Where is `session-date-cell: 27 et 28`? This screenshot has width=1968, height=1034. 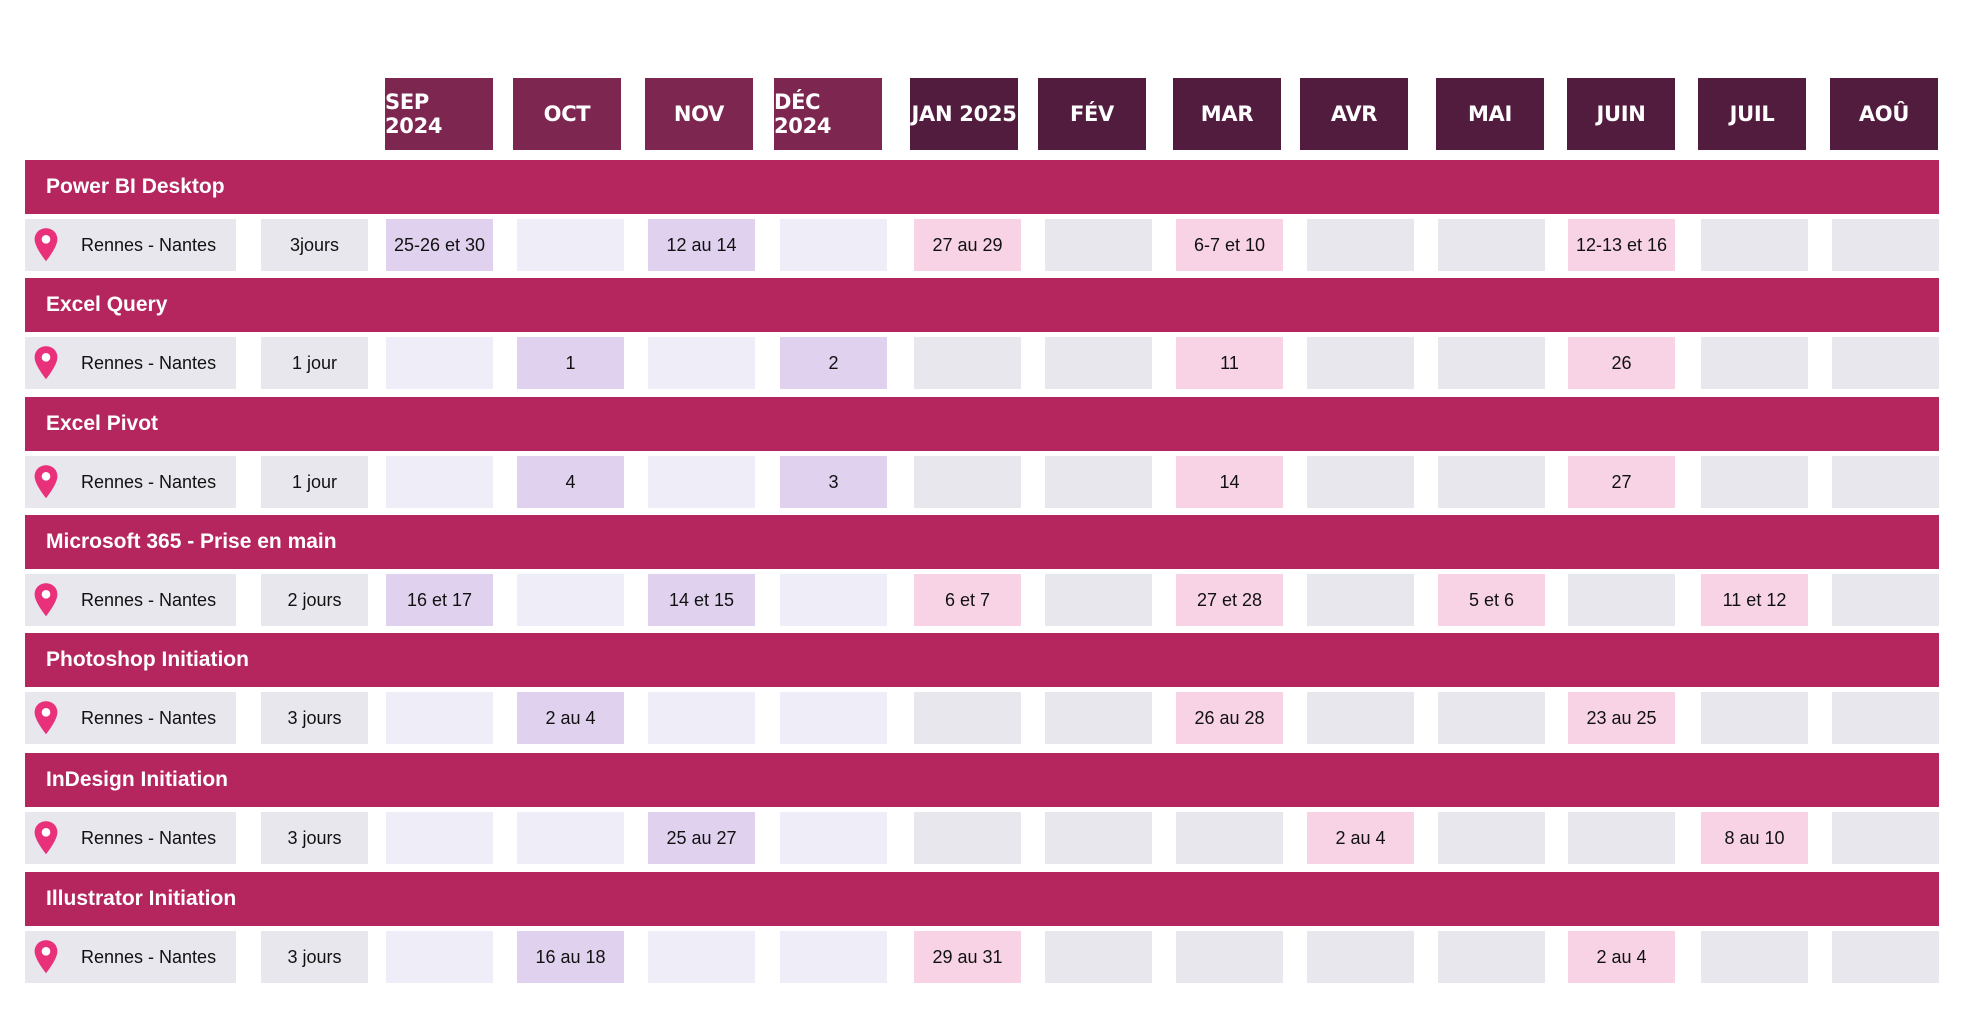 session-date-cell: 27 et 28 is located at coordinates (1229, 600).